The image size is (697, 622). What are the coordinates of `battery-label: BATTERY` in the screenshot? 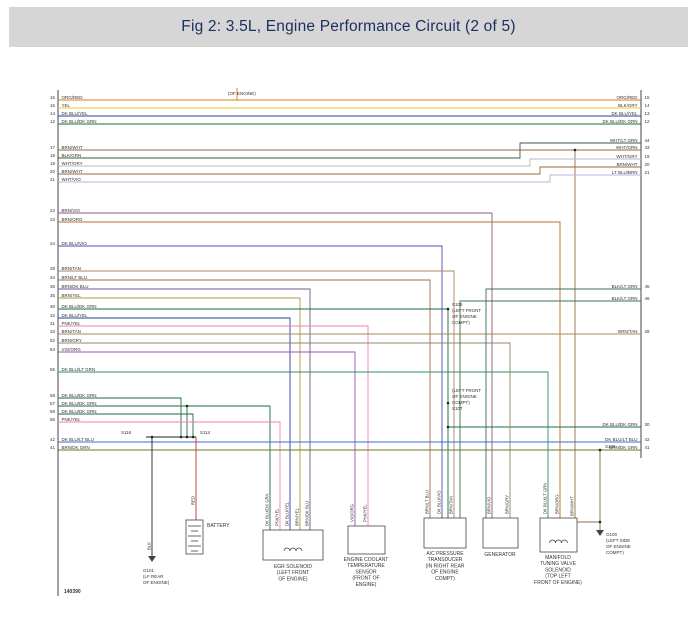 It's located at (218, 526).